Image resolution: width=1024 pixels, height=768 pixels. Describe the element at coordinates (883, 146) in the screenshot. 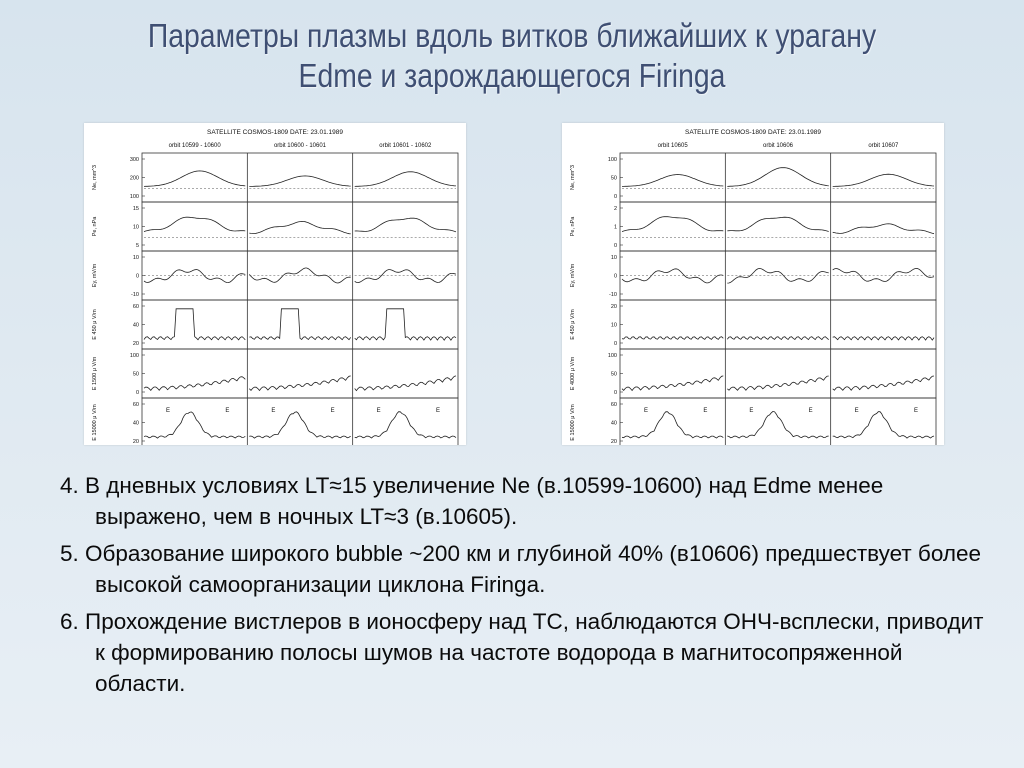

I see `orbit-label: orbit 10607` at that location.